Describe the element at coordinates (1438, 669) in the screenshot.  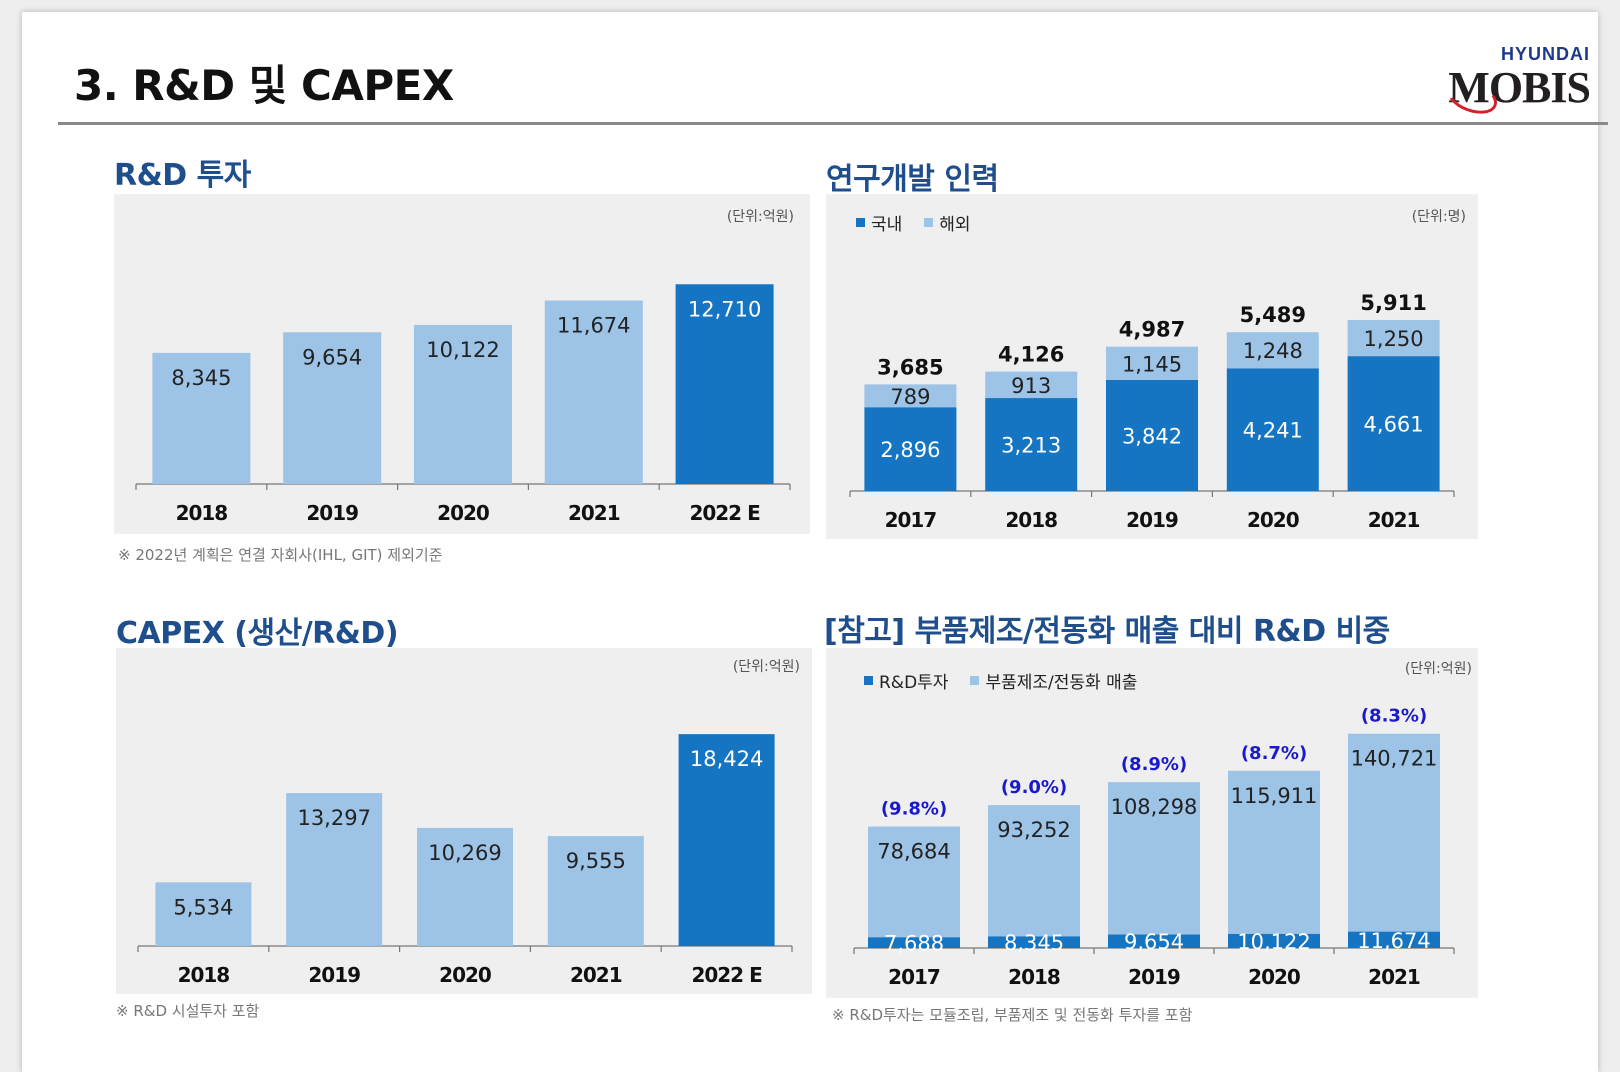
I see `ratio-unit-label: (단위:억원)` at that location.